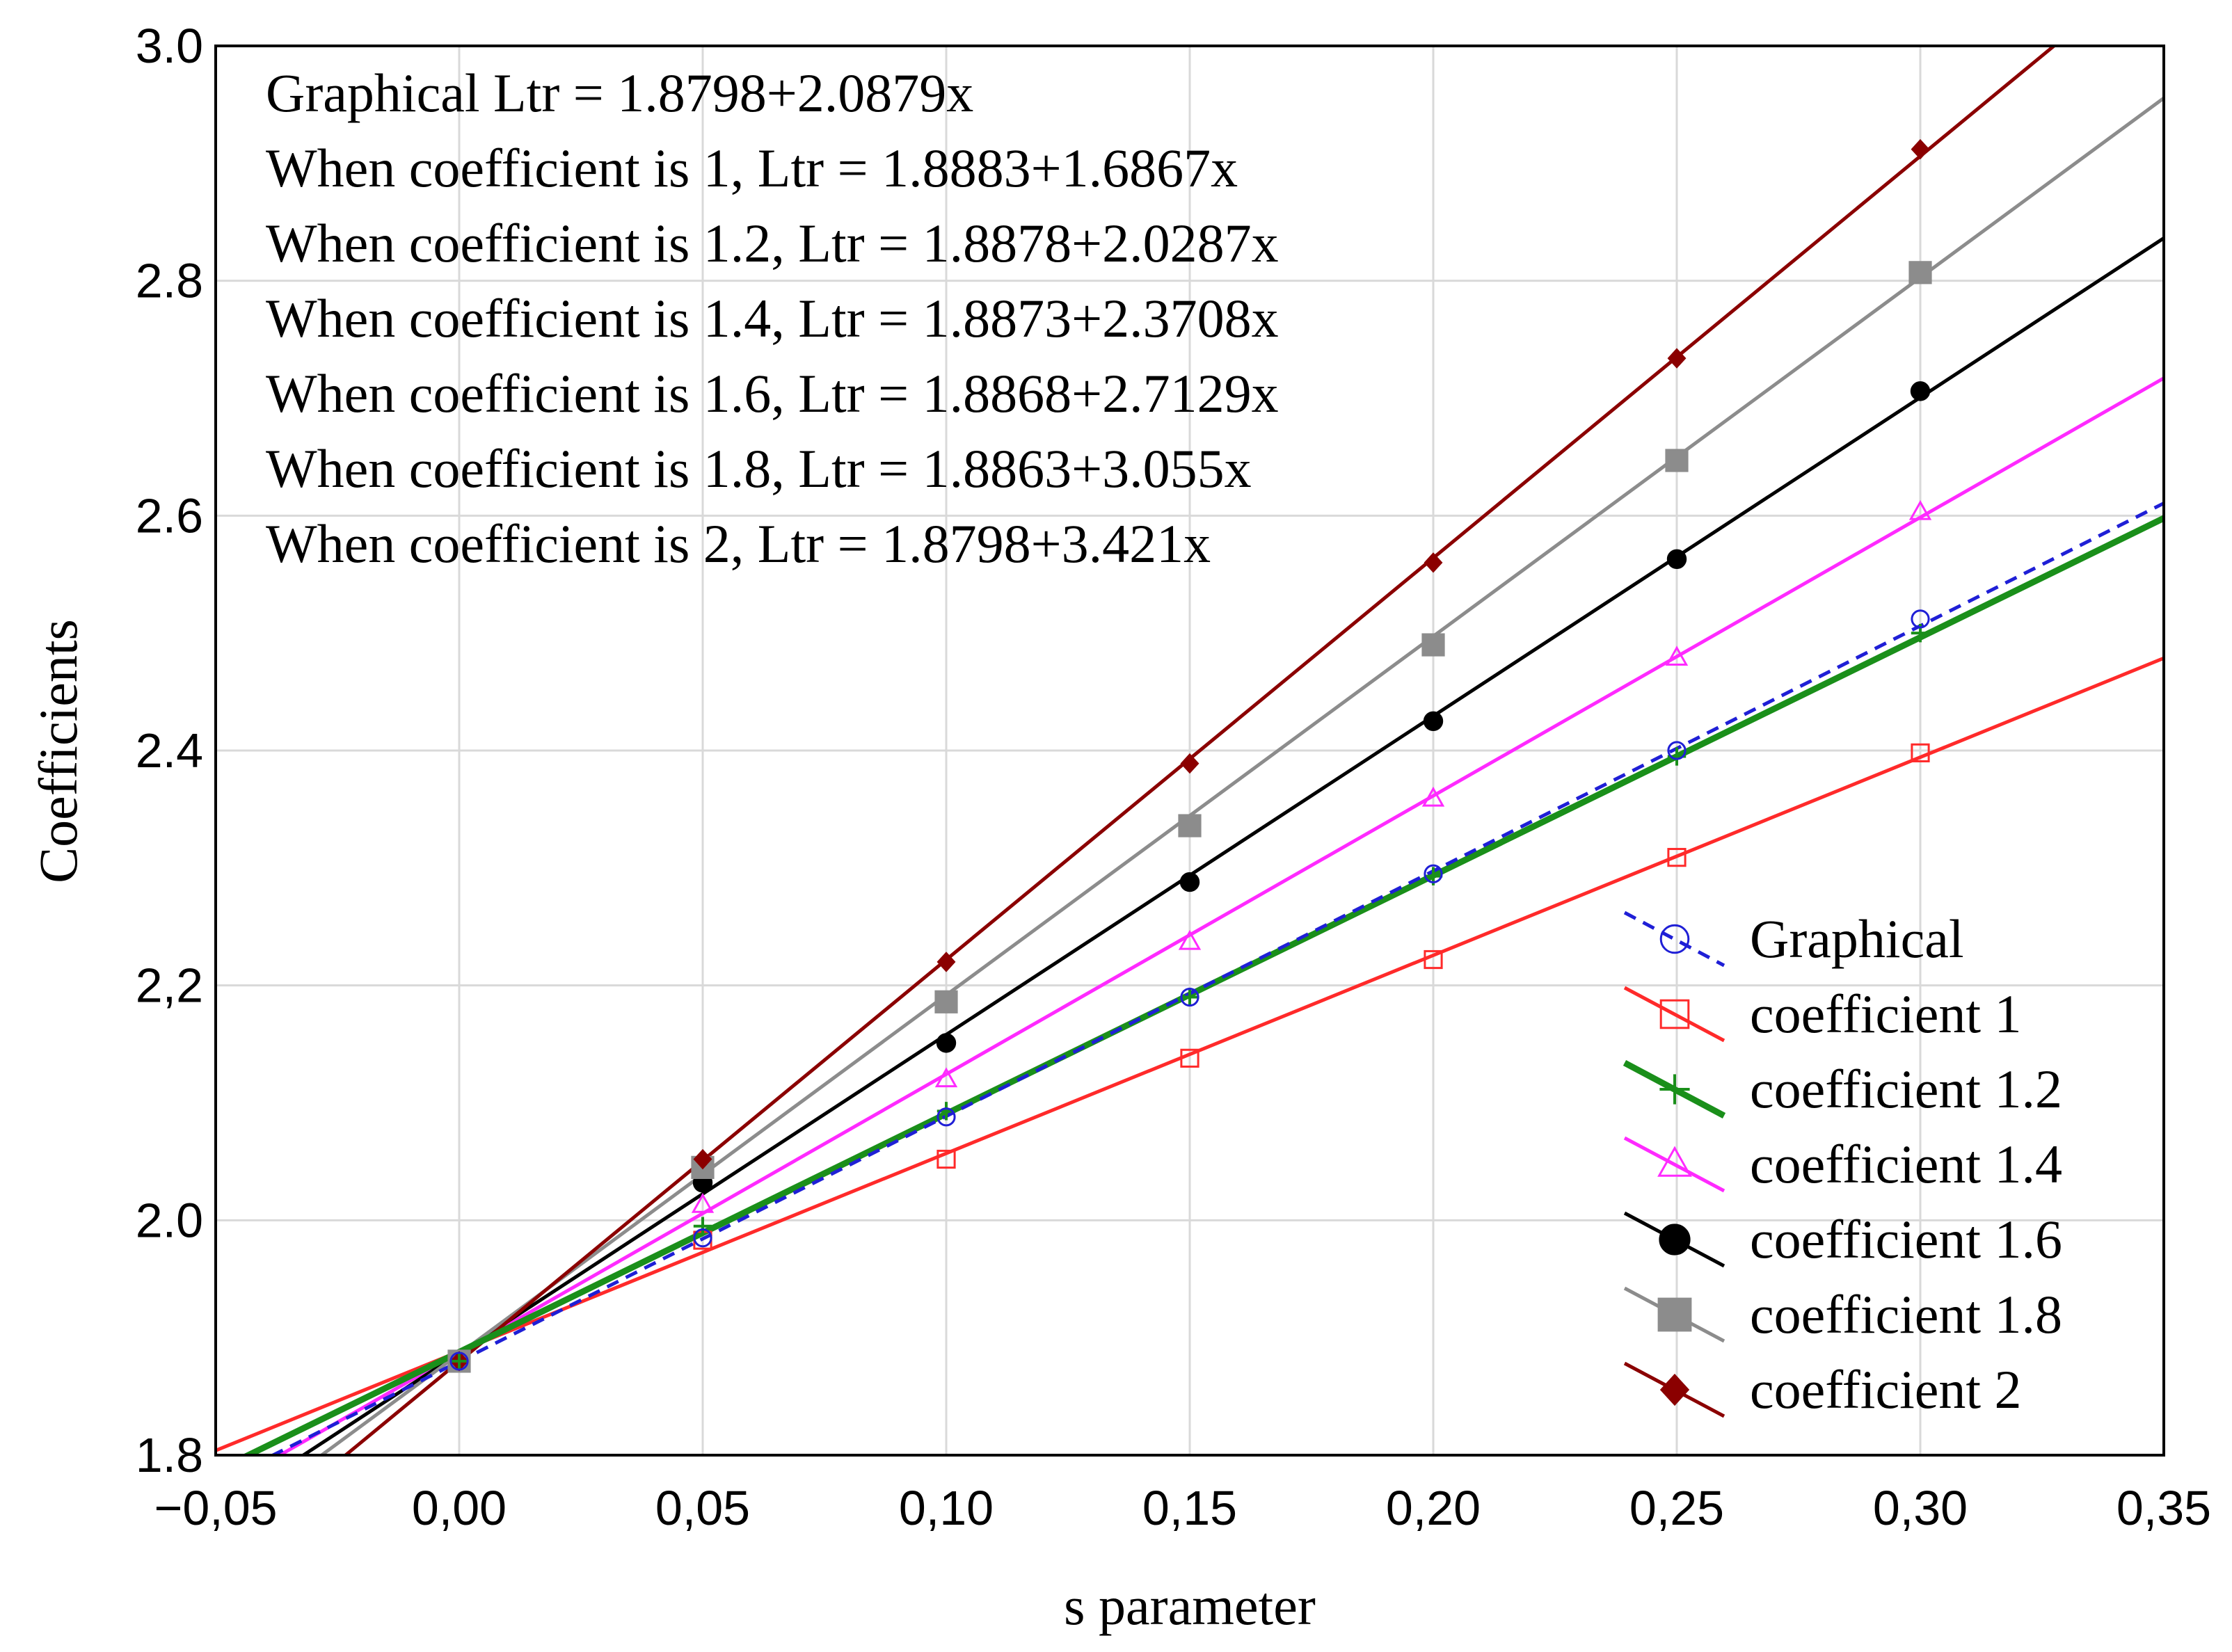  I want to click on x-tick-label: 0,30, so click(1920, 1508).